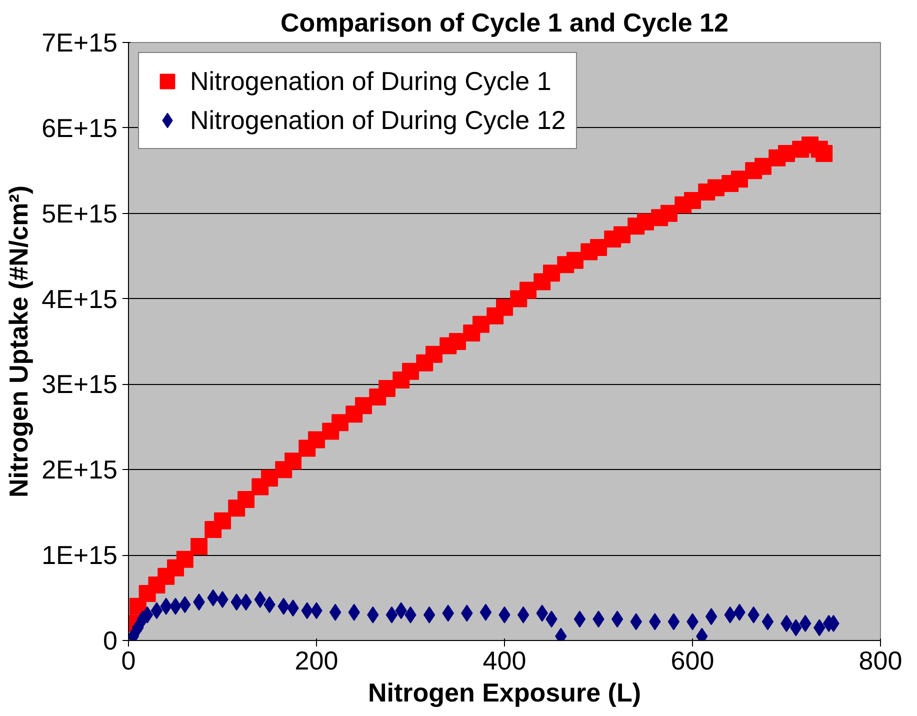 The width and height of the screenshot is (917, 716). What do you see at coordinates (80, 555) in the screenshot?
I see `y-tick-label: 1E+15` at bounding box center [80, 555].